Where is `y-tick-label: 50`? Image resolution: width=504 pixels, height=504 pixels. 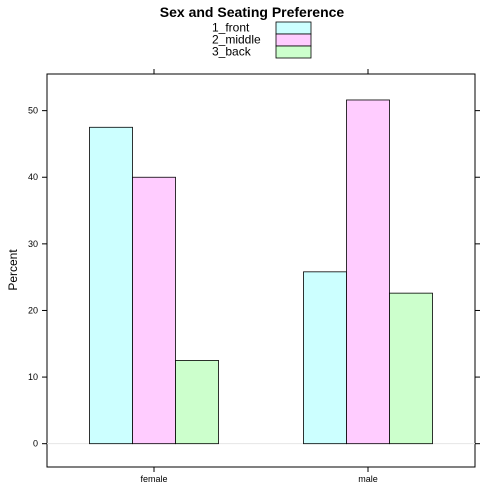
y-tick-label: 50 is located at coordinates (33, 111).